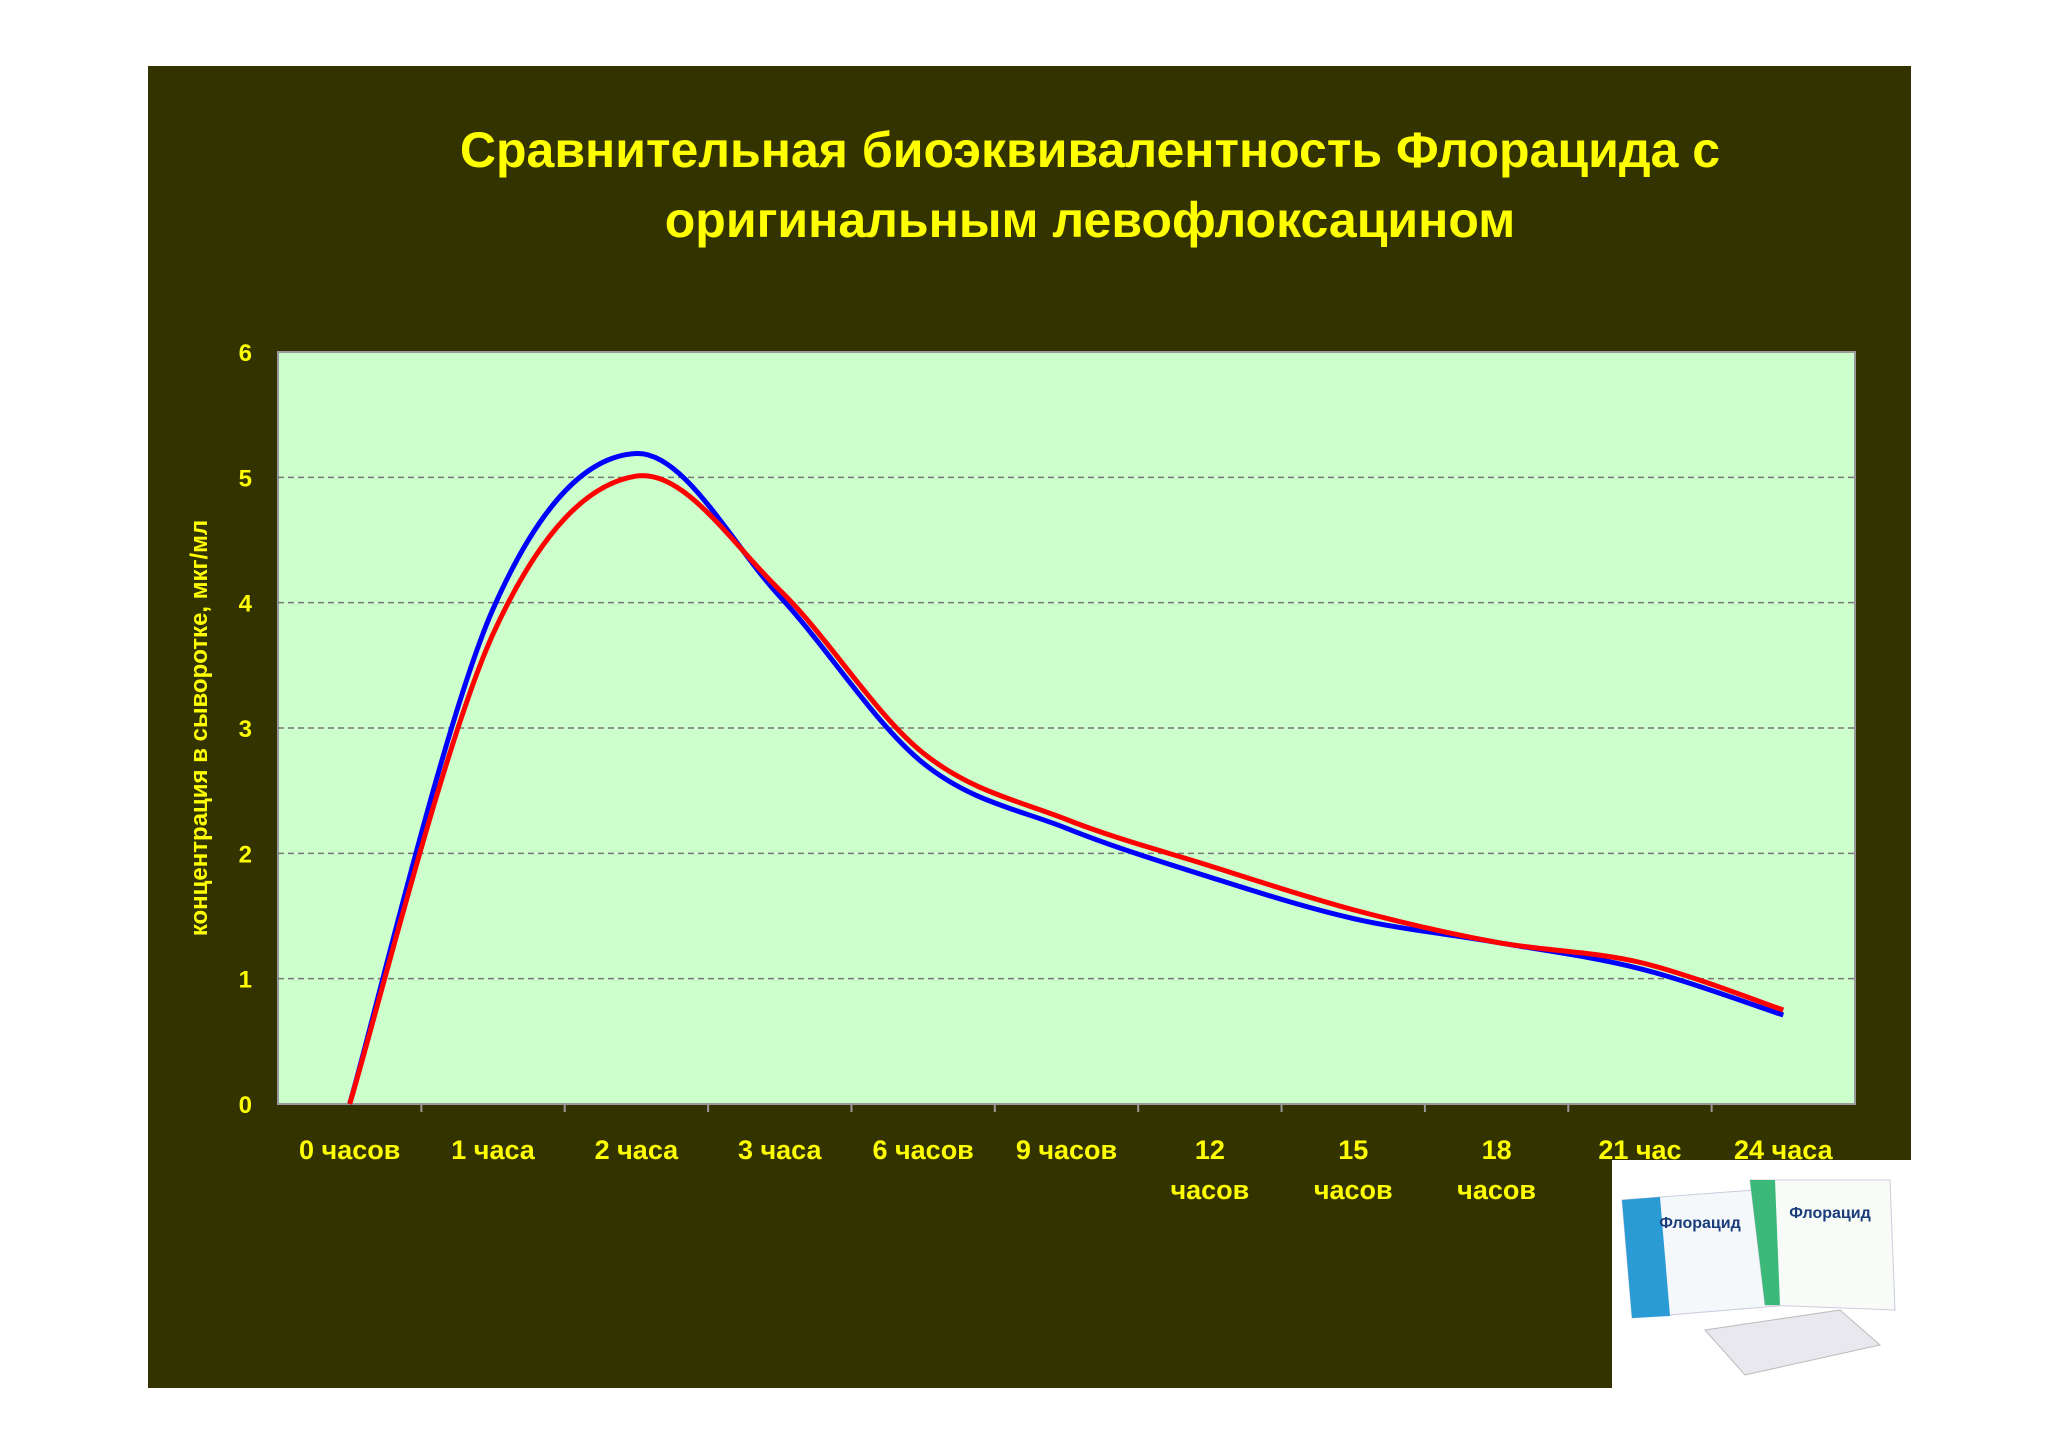  Describe the element at coordinates (245, 729) in the screenshot. I see `y-tick-label: 3` at that location.